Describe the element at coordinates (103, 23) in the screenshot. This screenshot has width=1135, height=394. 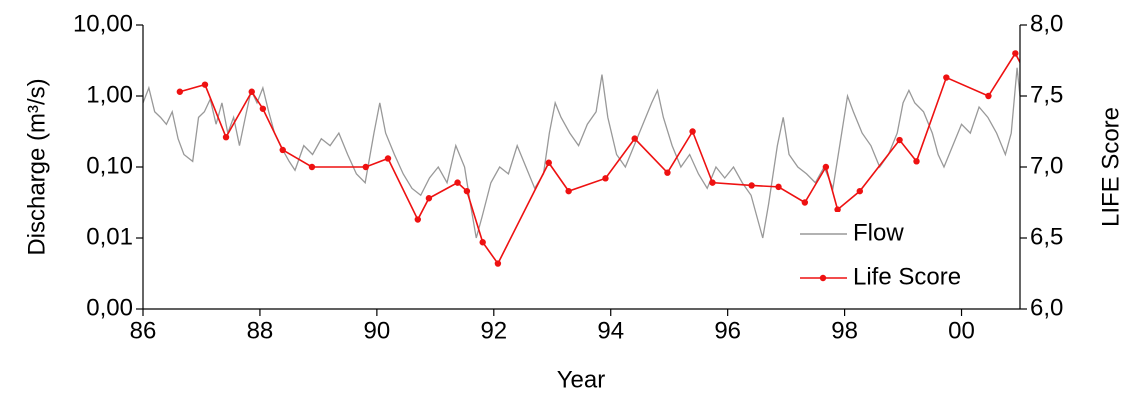
I see `y-tick-label: 10,00` at that location.